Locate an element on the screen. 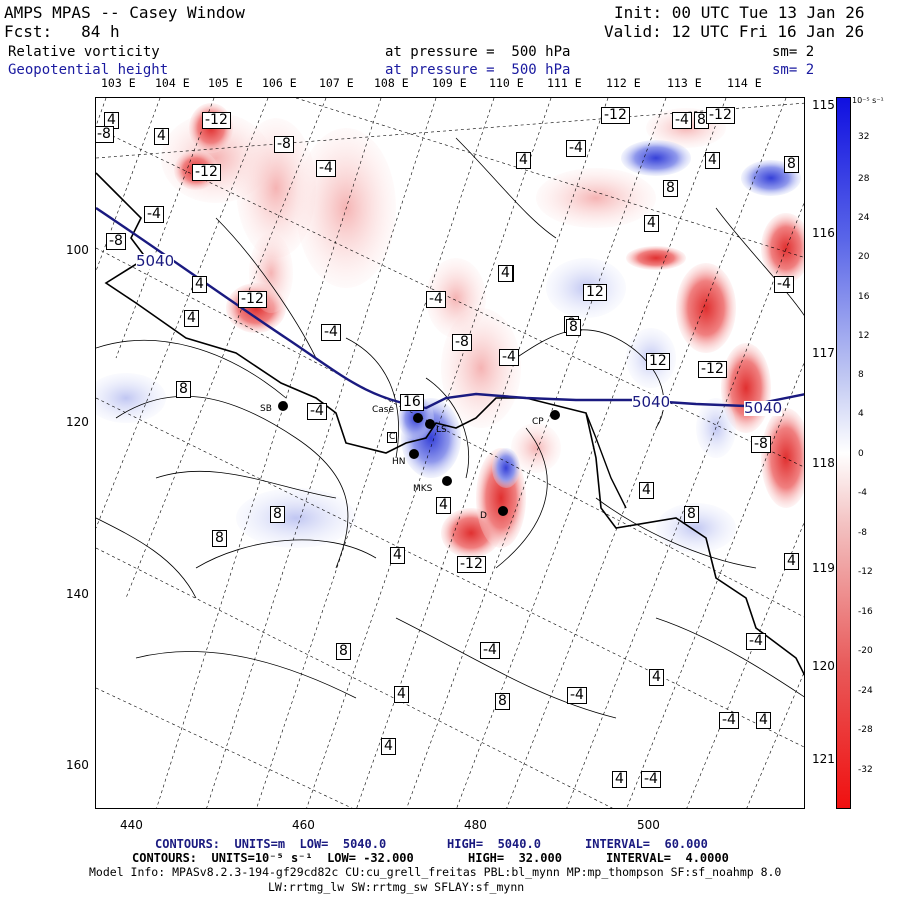 This screenshot has height=900, width=900. colorbar-tick: 28 is located at coordinates (864, 179).